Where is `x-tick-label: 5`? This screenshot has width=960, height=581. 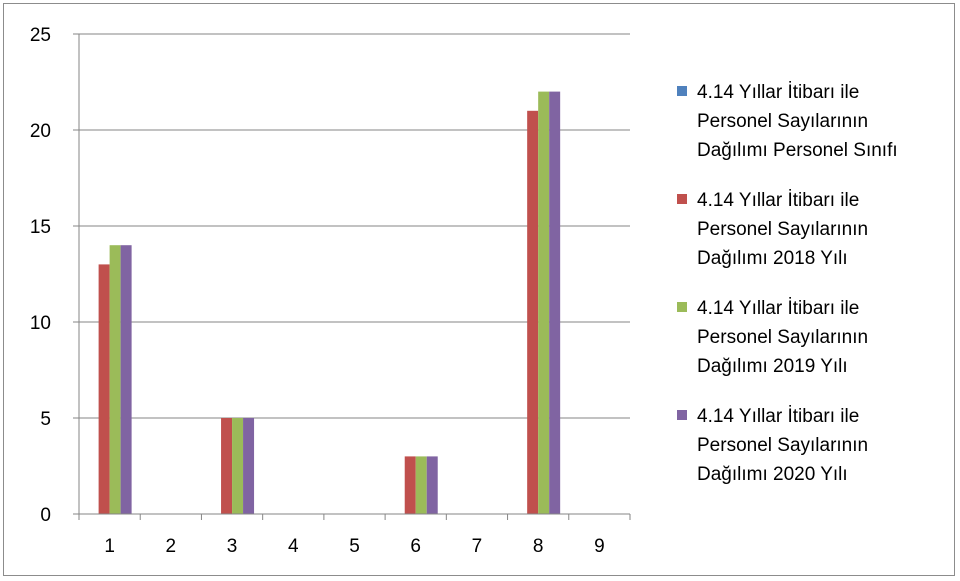
x-tick-label: 5 is located at coordinates (354, 546).